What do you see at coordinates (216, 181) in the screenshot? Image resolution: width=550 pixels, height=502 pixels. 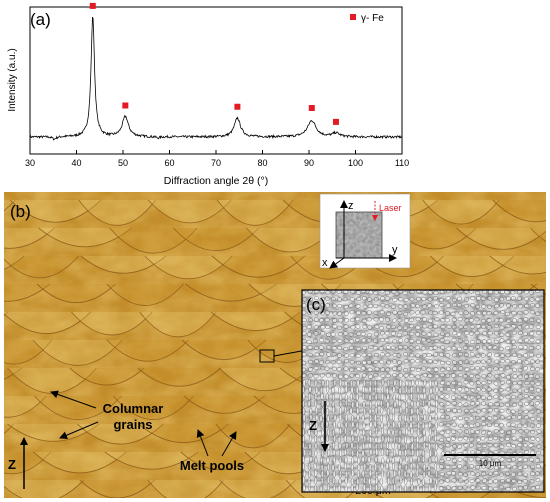 I see `x-axis-label: Diffraction angle 2θ (°)` at bounding box center [216, 181].